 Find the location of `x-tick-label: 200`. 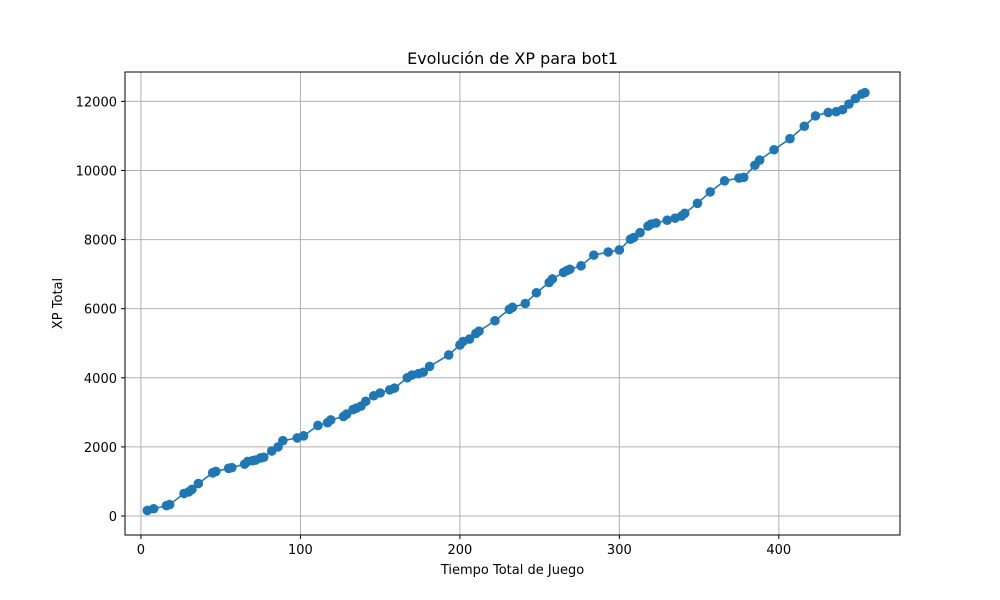

x-tick-label: 200 is located at coordinates (459, 550).